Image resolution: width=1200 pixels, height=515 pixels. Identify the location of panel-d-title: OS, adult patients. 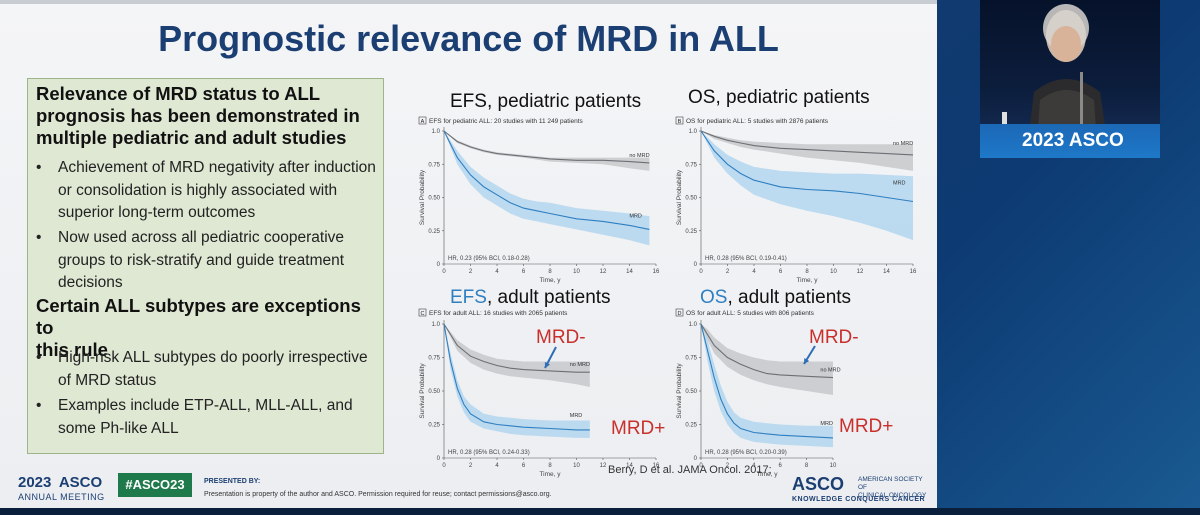
(775, 298).